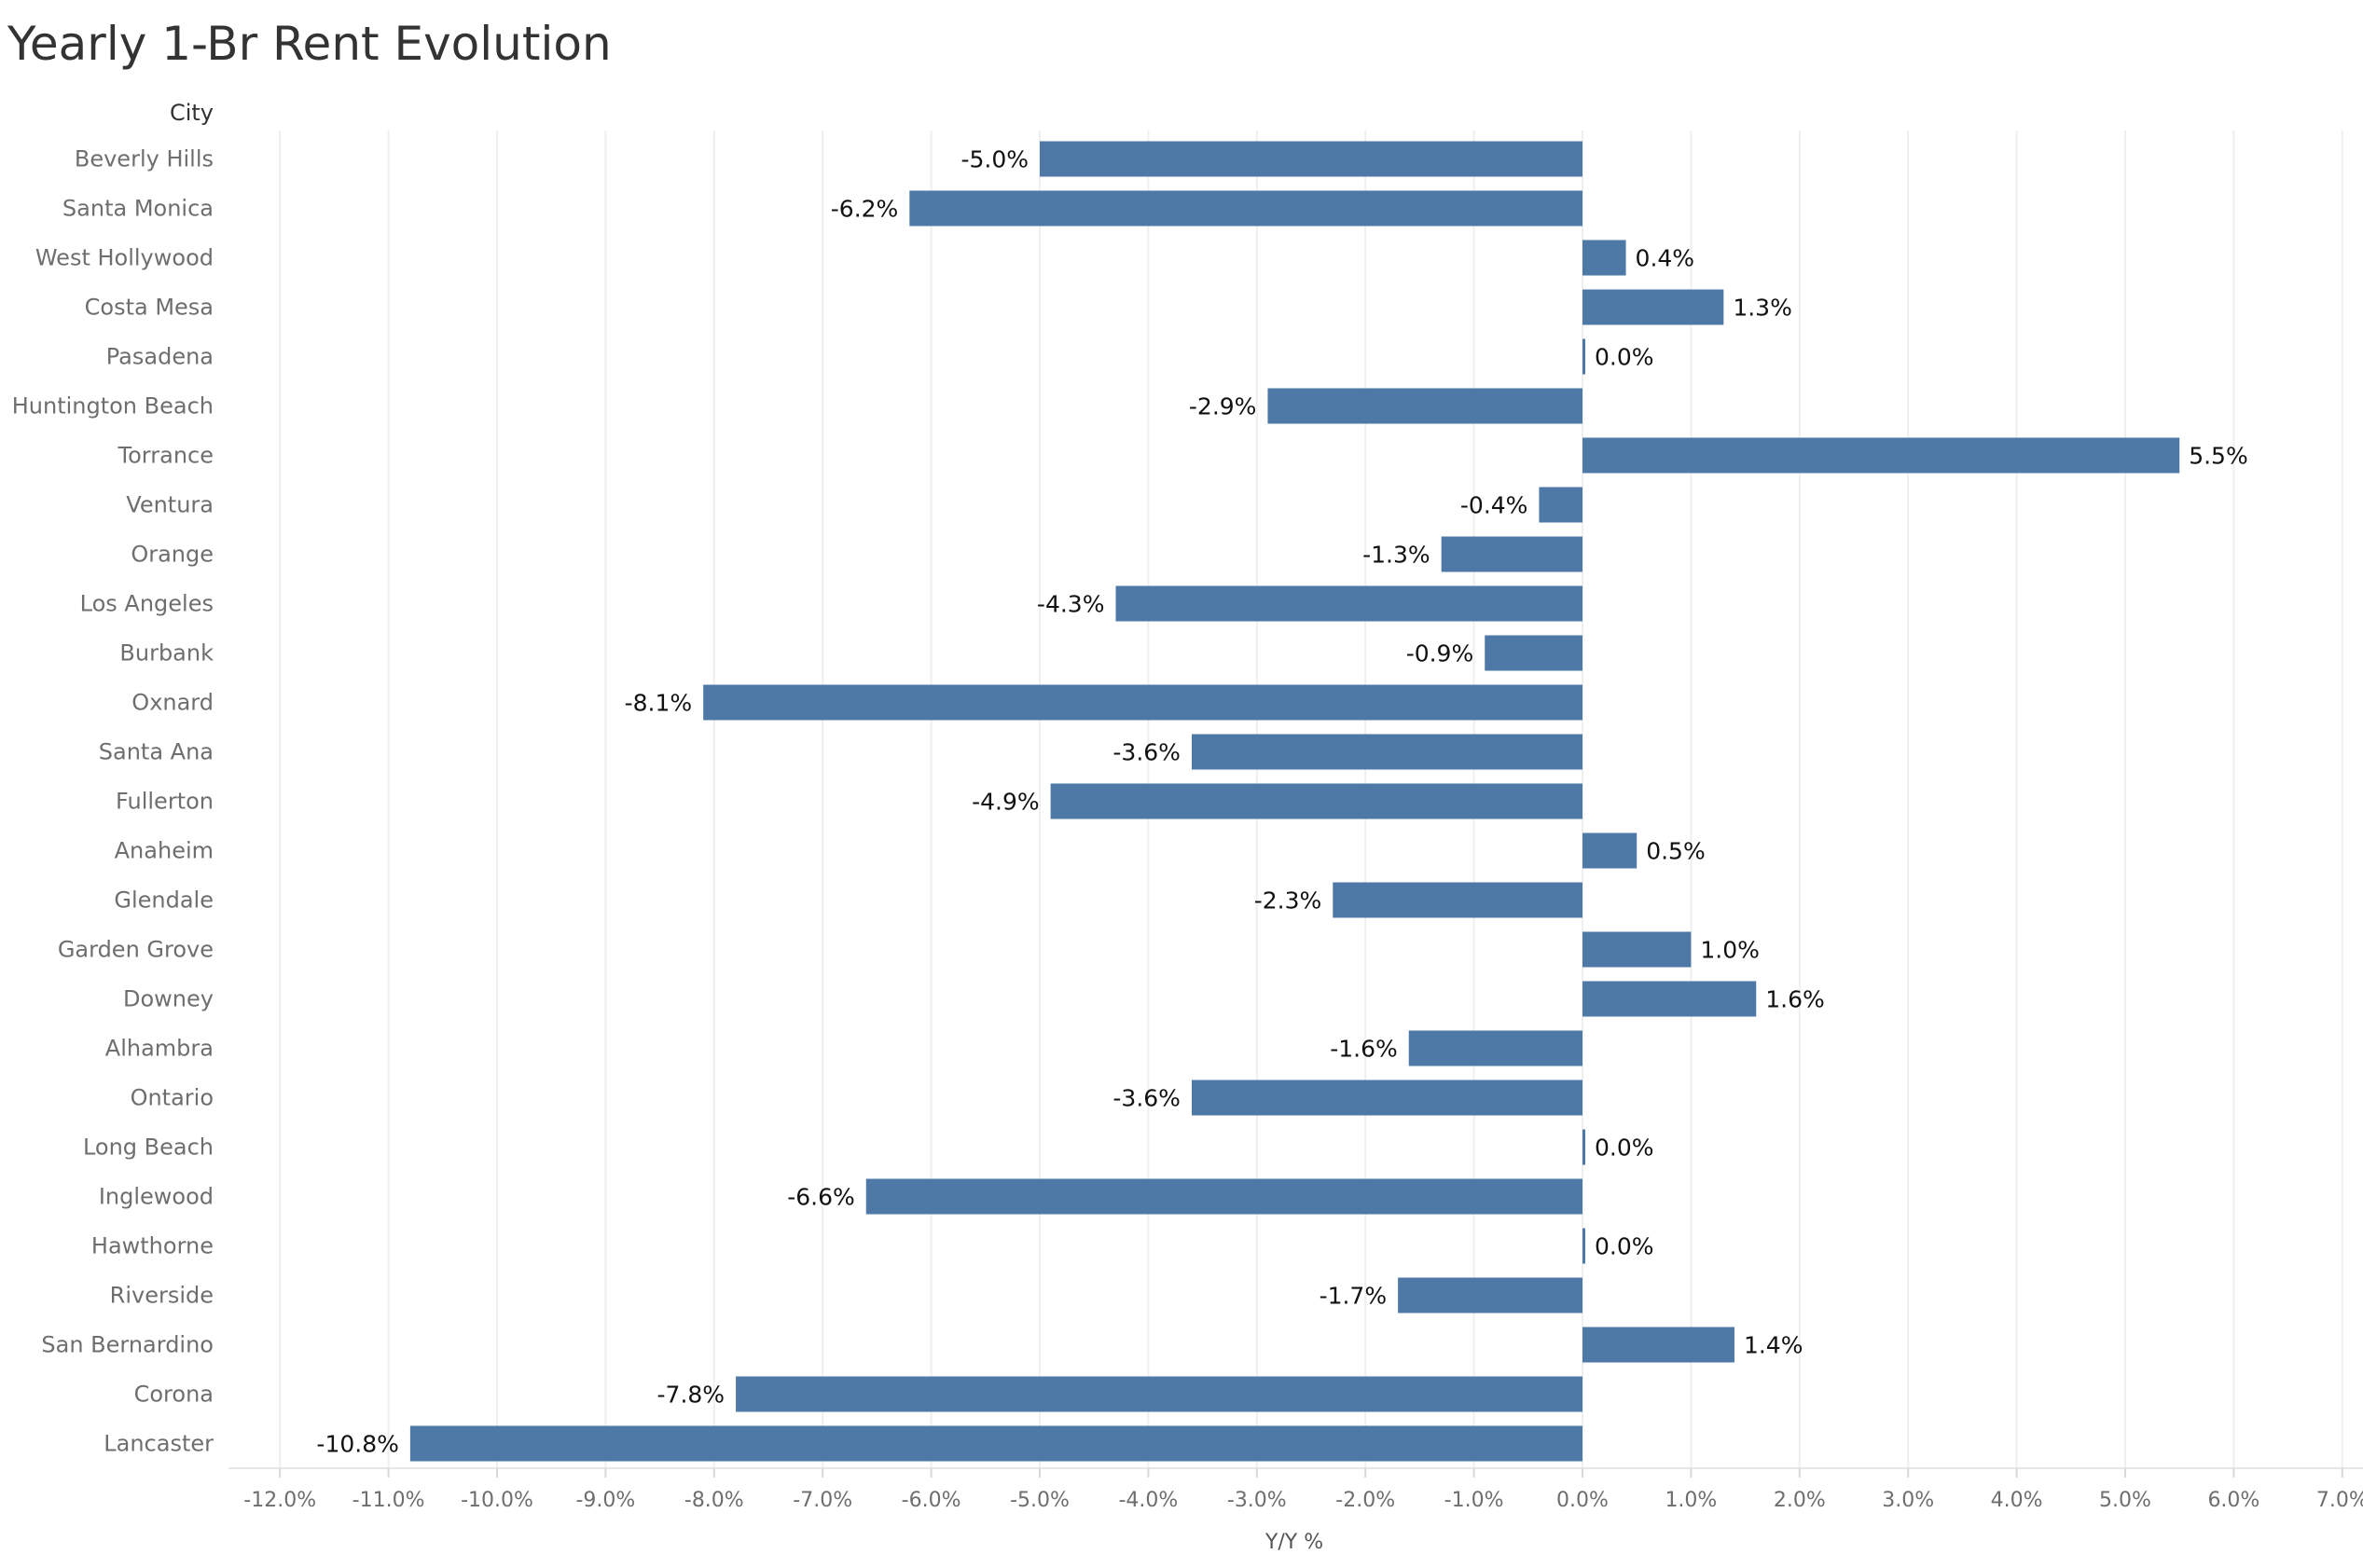 This screenshot has height=1568, width=2363. What do you see at coordinates (147, 604) in the screenshot?
I see `category-label: Los Angeles` at bounding box center [147, 604].